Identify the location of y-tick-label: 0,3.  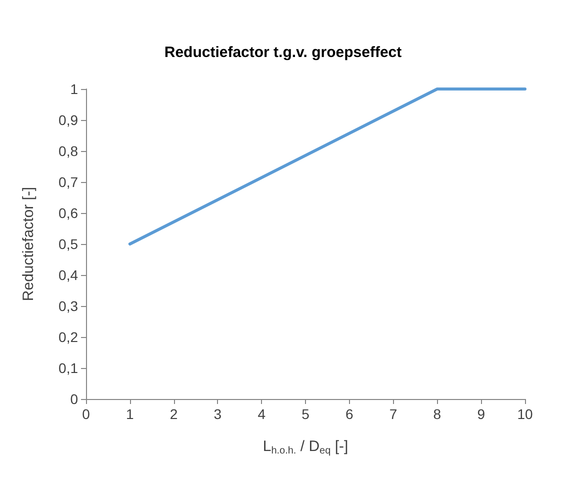
(68, 306).